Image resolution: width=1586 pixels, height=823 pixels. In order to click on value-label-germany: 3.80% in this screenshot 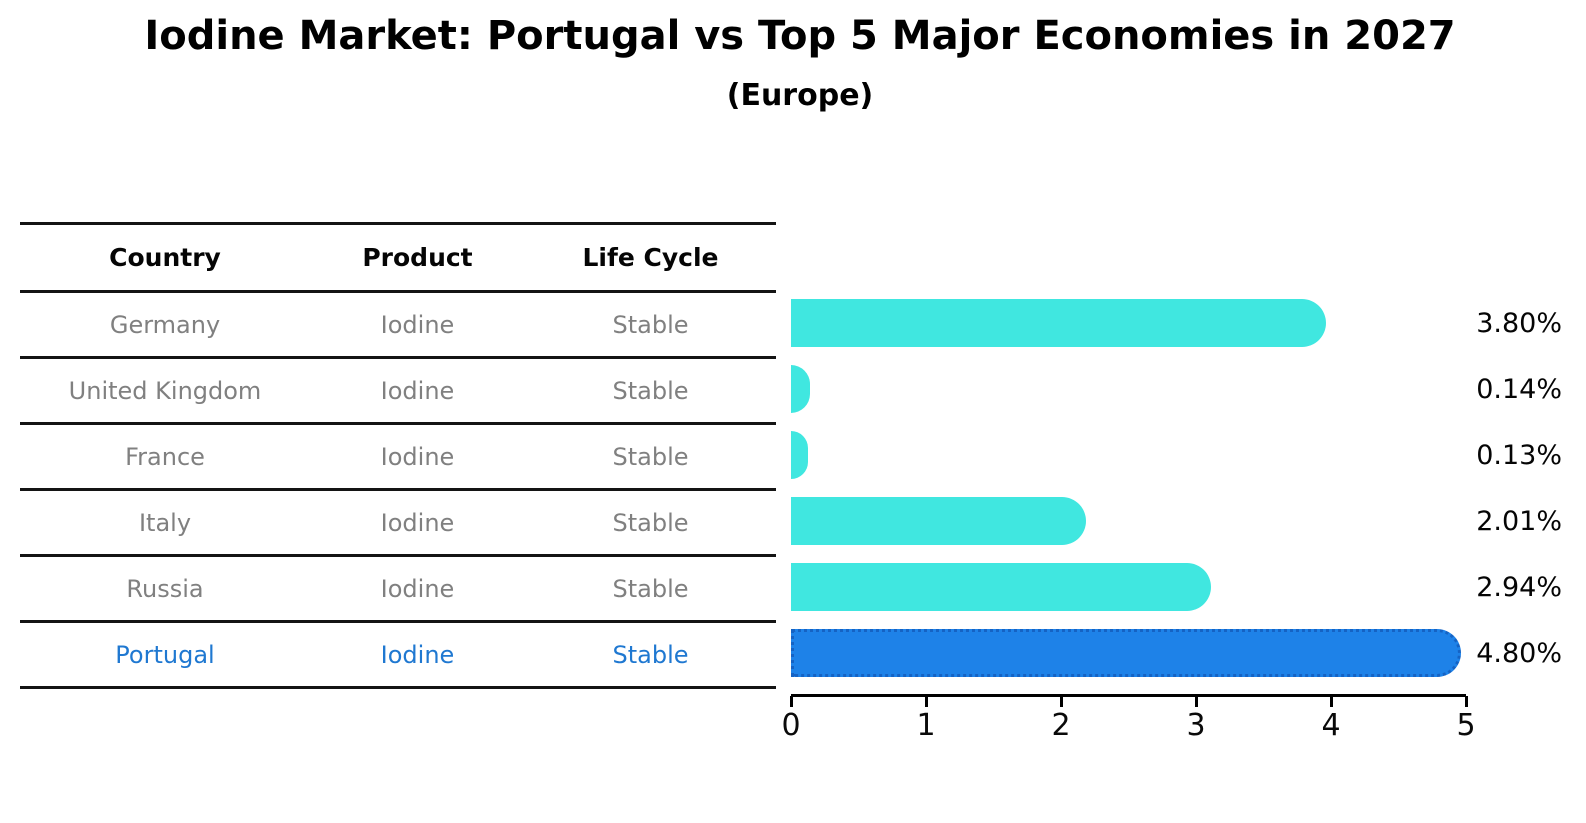, I will do `click(1519, 323)`.